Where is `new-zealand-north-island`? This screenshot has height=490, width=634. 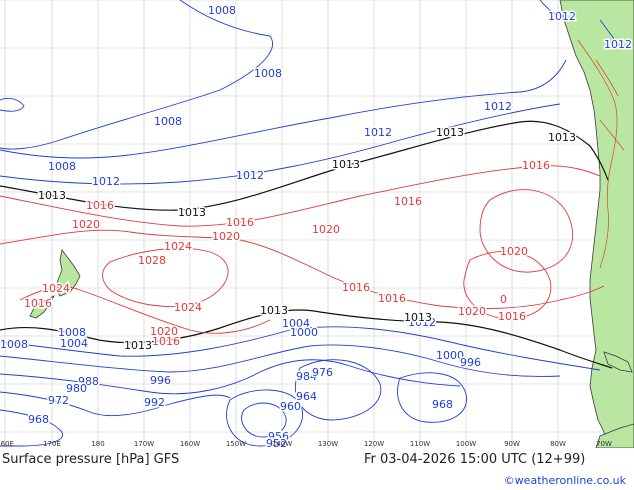 new-zealand-north-island is located at coordinates (68, 273).